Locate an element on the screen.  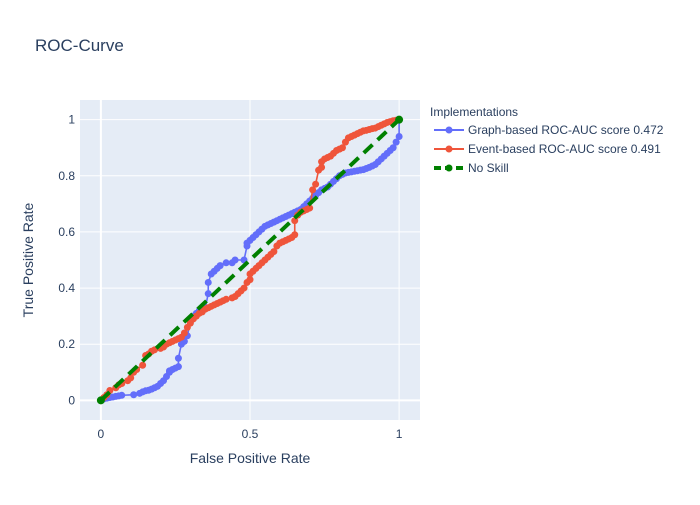
legend-label: Event-based ROC-AUC score 0.491 is located at coordinates (564, 149).